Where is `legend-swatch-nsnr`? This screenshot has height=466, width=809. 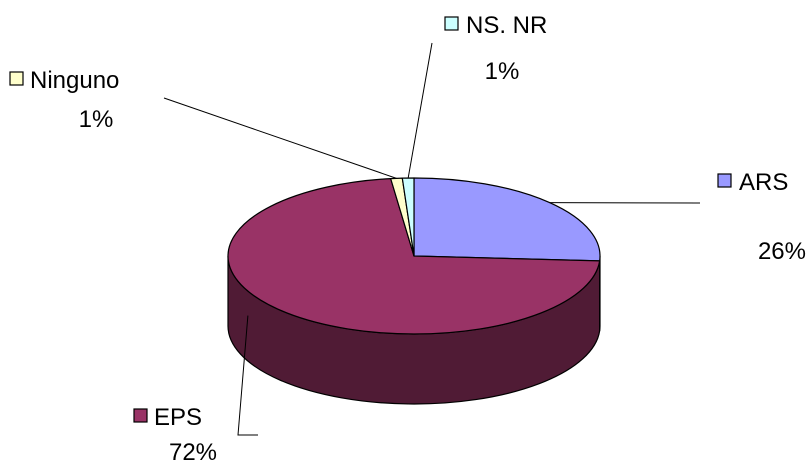
legend-swatch-nsnr is located at coordinates (451, 23).